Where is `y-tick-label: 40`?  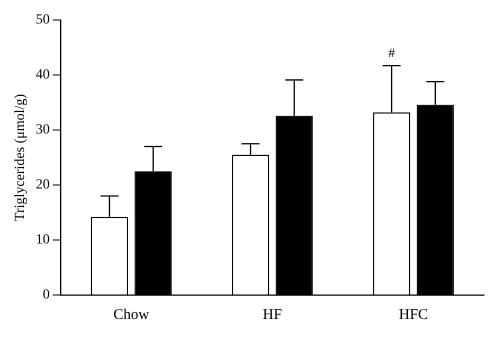
y-tick-label: 40 is located at coordinates (43, 75).